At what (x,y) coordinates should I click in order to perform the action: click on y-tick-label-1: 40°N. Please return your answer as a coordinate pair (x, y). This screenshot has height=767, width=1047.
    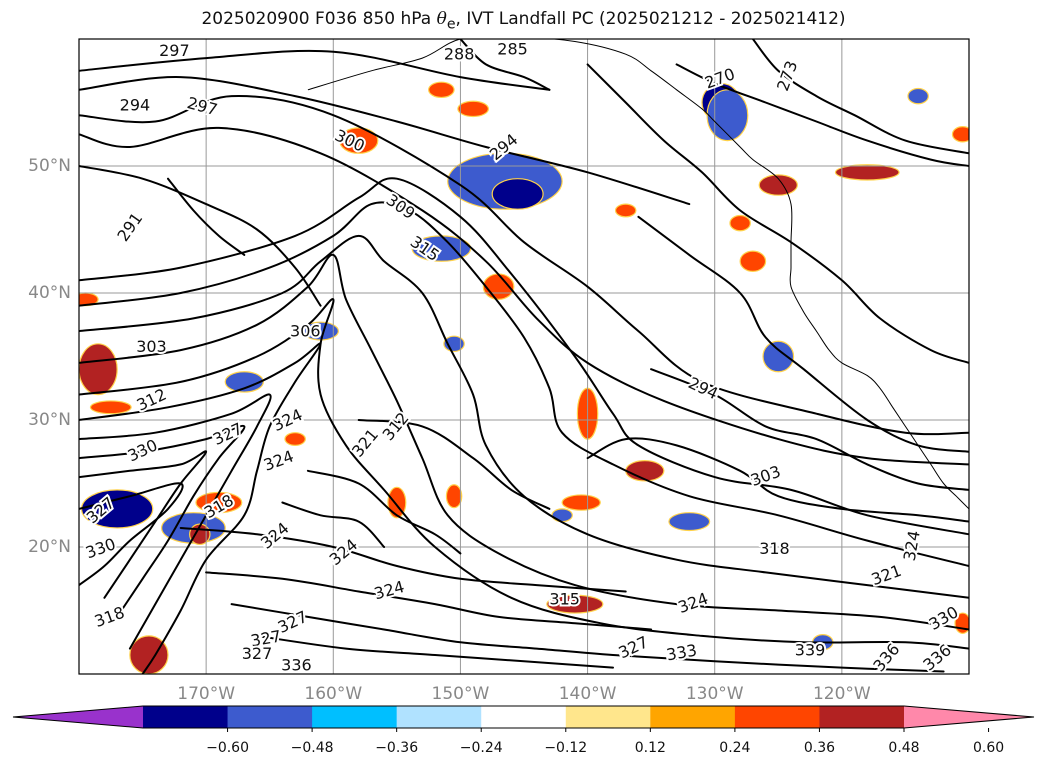
    Looking at the image, I should click on (49, 293).